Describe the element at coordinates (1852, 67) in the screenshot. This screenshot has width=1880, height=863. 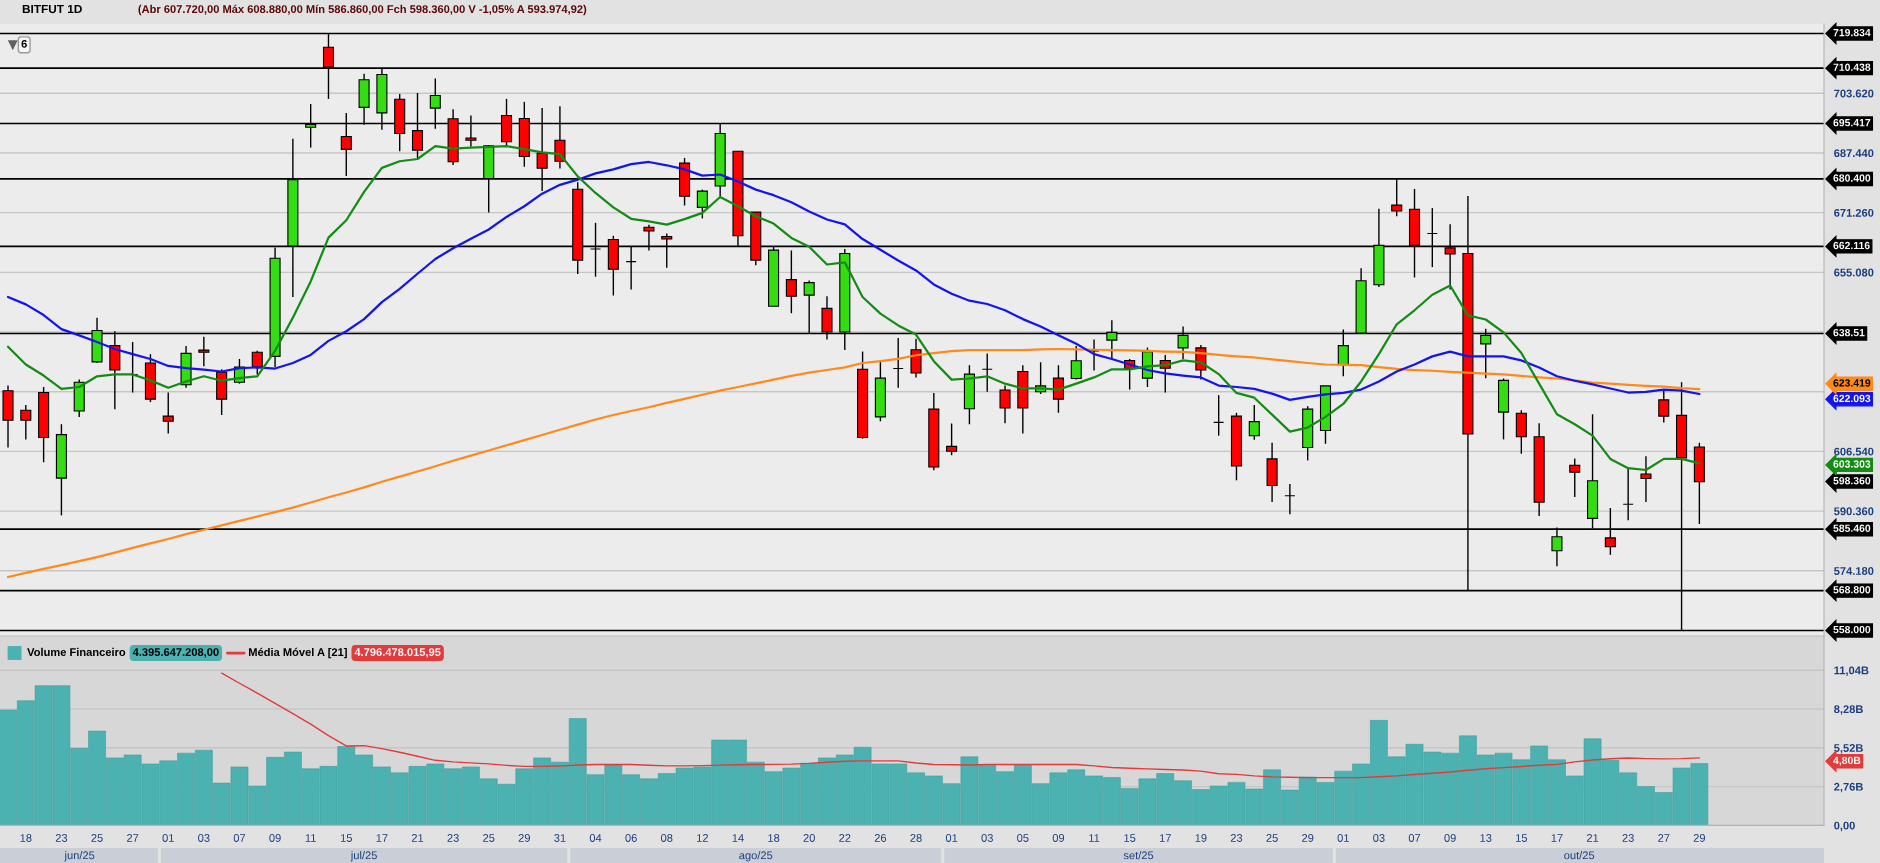
I see `ref-line-label: 710.438` at that location.